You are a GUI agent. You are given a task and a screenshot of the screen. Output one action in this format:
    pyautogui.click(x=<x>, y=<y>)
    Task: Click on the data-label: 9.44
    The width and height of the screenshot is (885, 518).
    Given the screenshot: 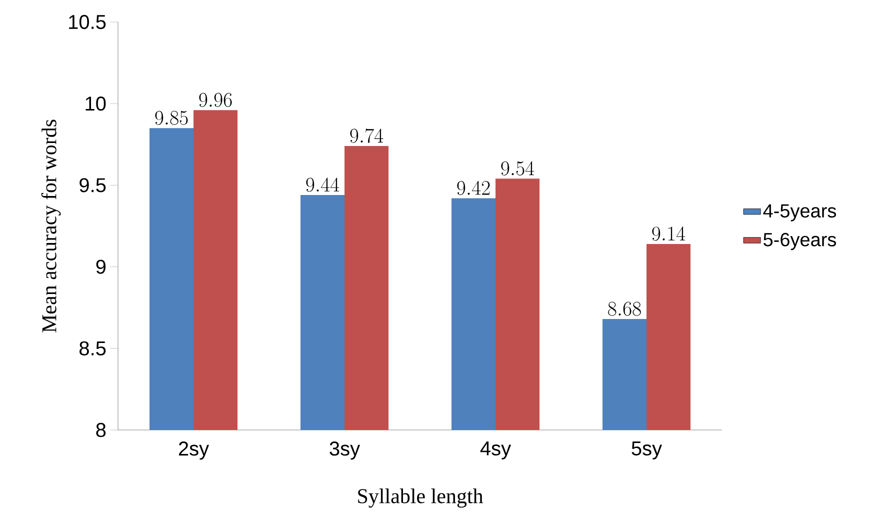 What is the action you would take?
    pyautogui.click(x=323, y=185)
    